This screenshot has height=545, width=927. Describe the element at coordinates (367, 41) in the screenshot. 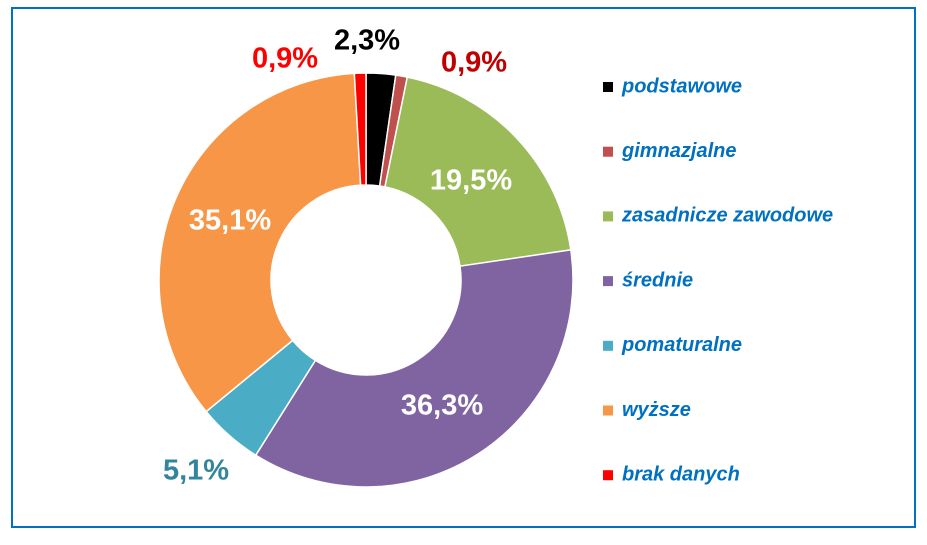

I see `value-label: 2,3%` at that location.